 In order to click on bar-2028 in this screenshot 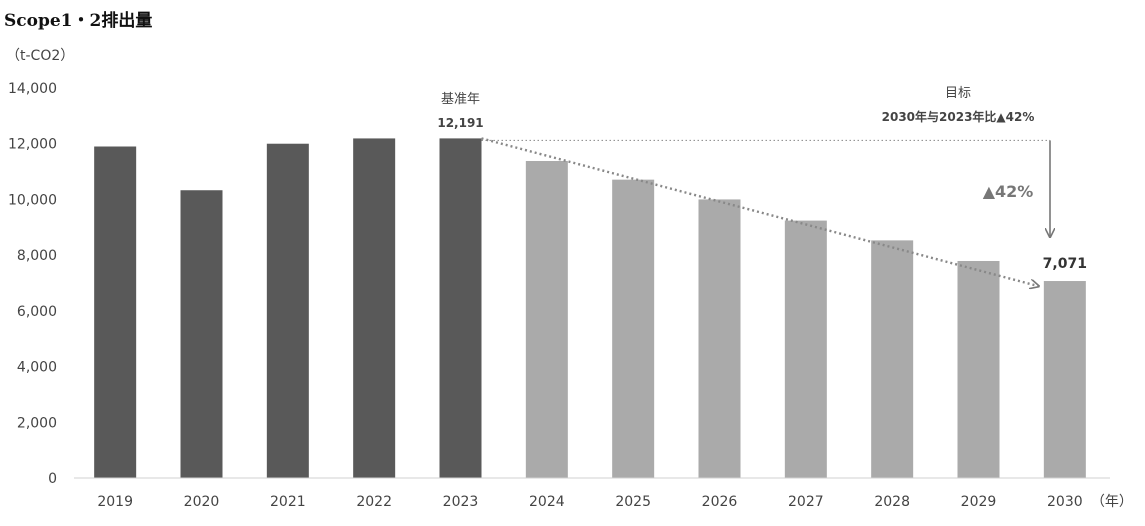, I will do `click(892, 359)`.